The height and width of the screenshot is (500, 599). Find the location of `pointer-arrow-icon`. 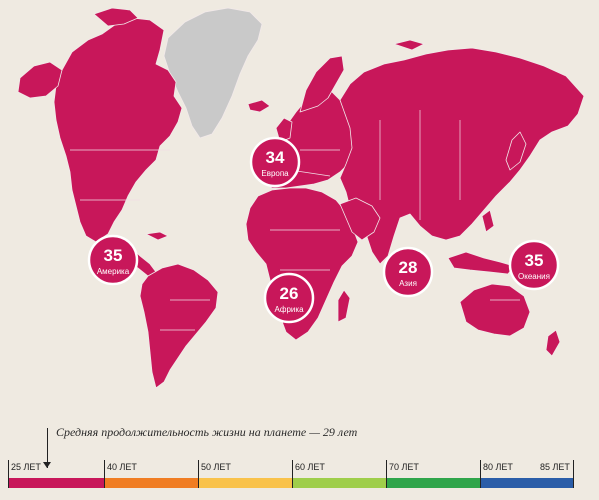

pointer-arrow-icon is located at coordinates (47, 465).